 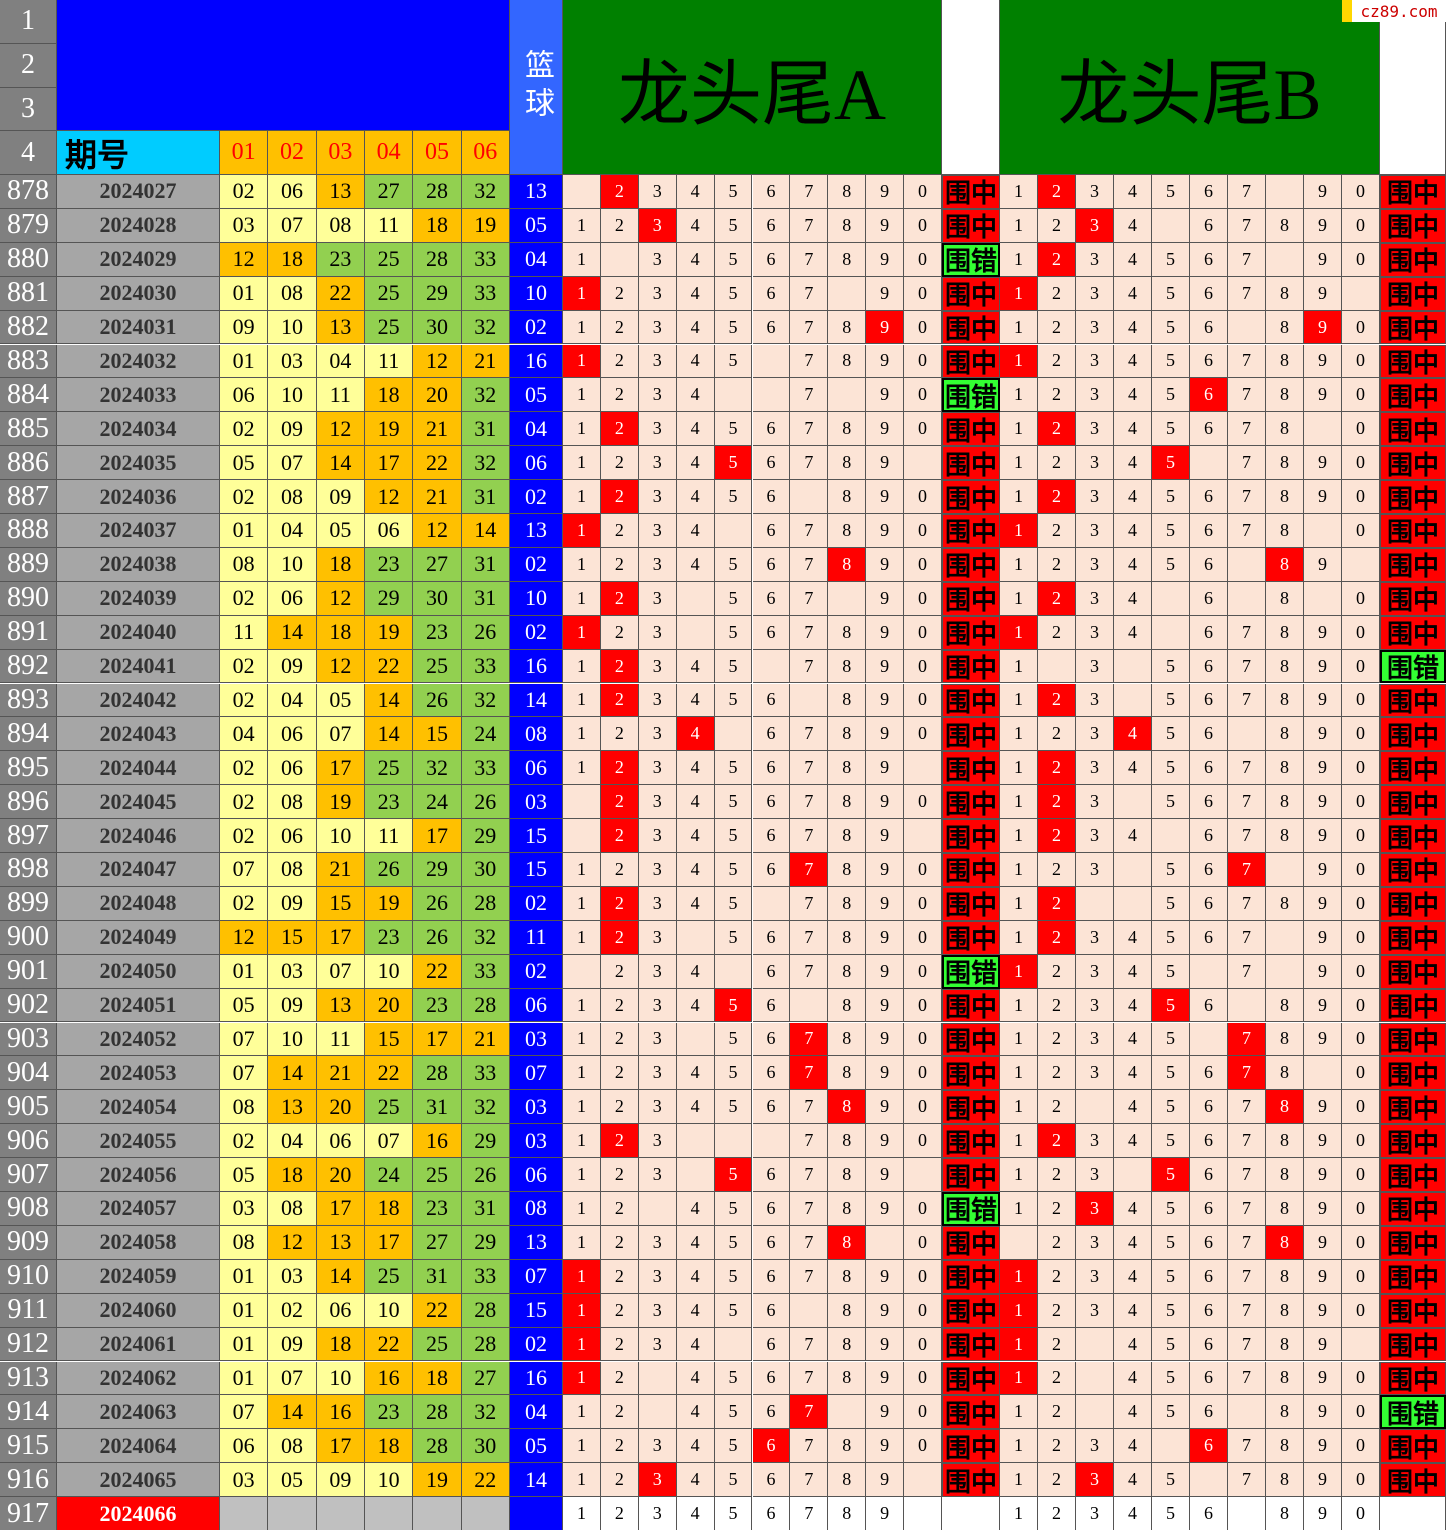 I want to click on row-number: 903, so click(x=28, y=1039).